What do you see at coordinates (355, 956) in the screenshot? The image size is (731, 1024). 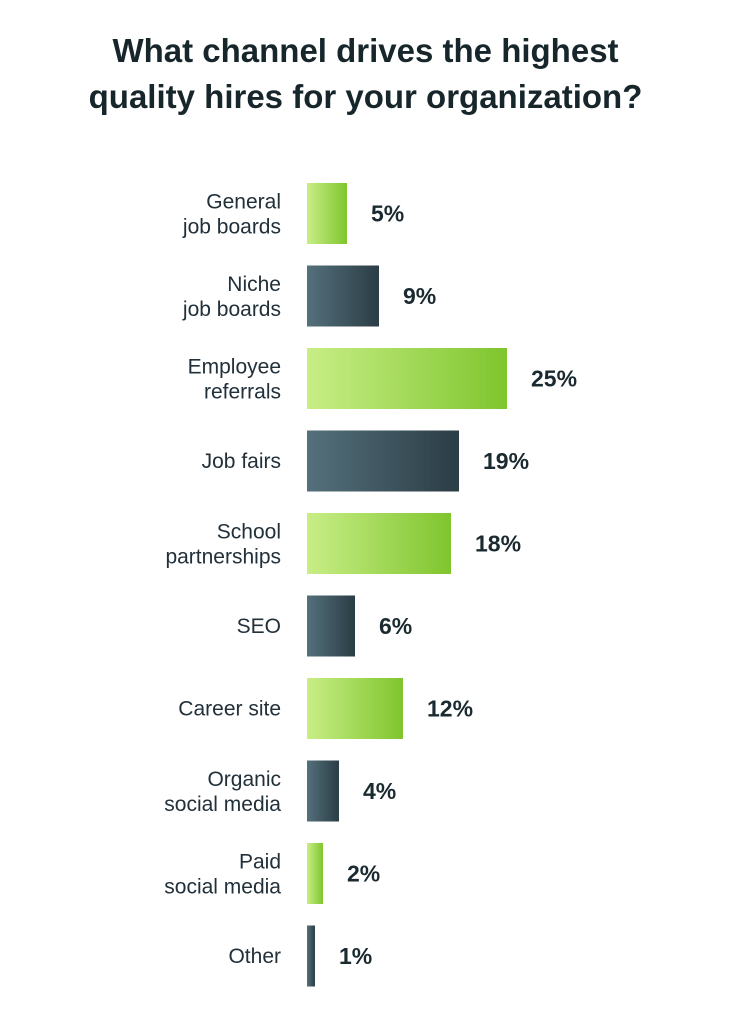 I see `value-label-10: 1%` at bounding box center [355, 956].